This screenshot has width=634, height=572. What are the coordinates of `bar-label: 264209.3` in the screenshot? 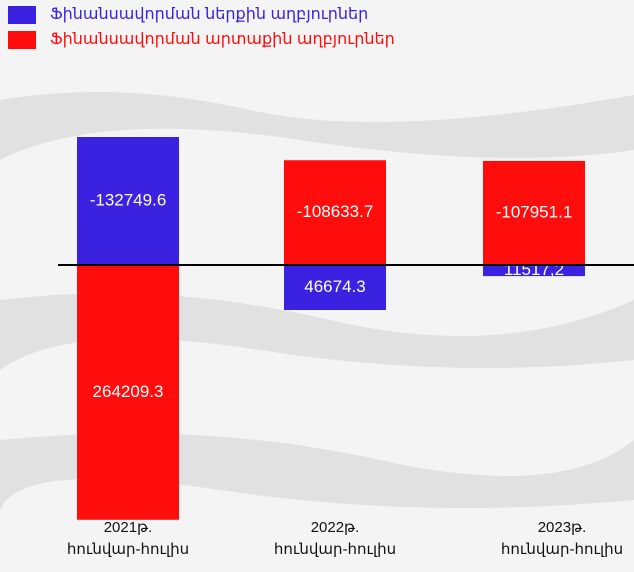 It's located at (128, 391).